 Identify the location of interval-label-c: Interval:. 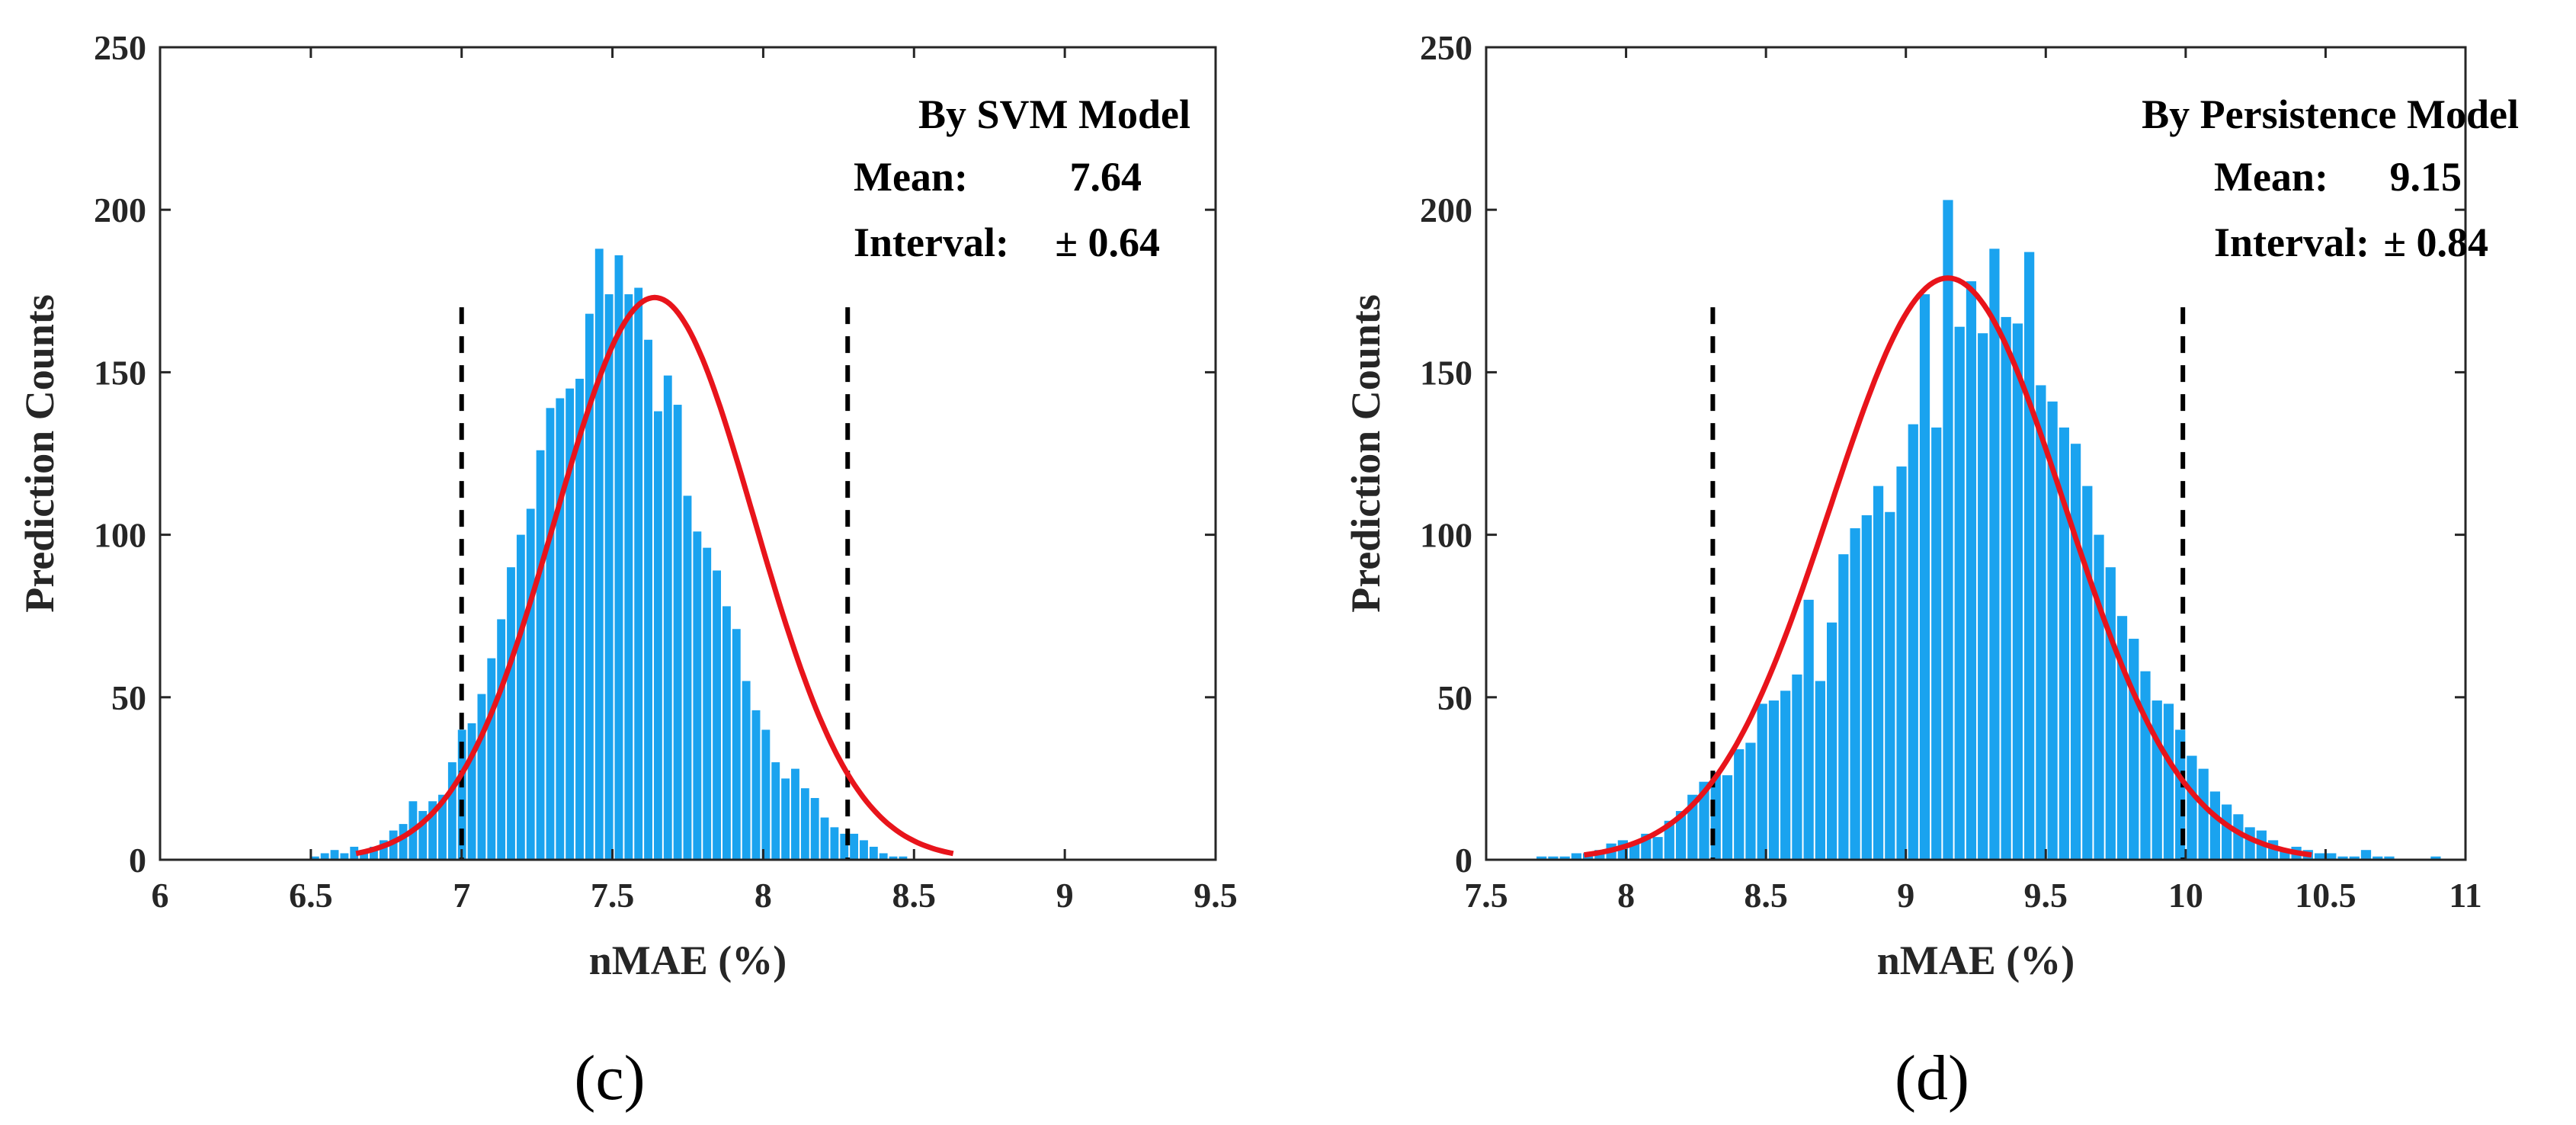
(931, 243).